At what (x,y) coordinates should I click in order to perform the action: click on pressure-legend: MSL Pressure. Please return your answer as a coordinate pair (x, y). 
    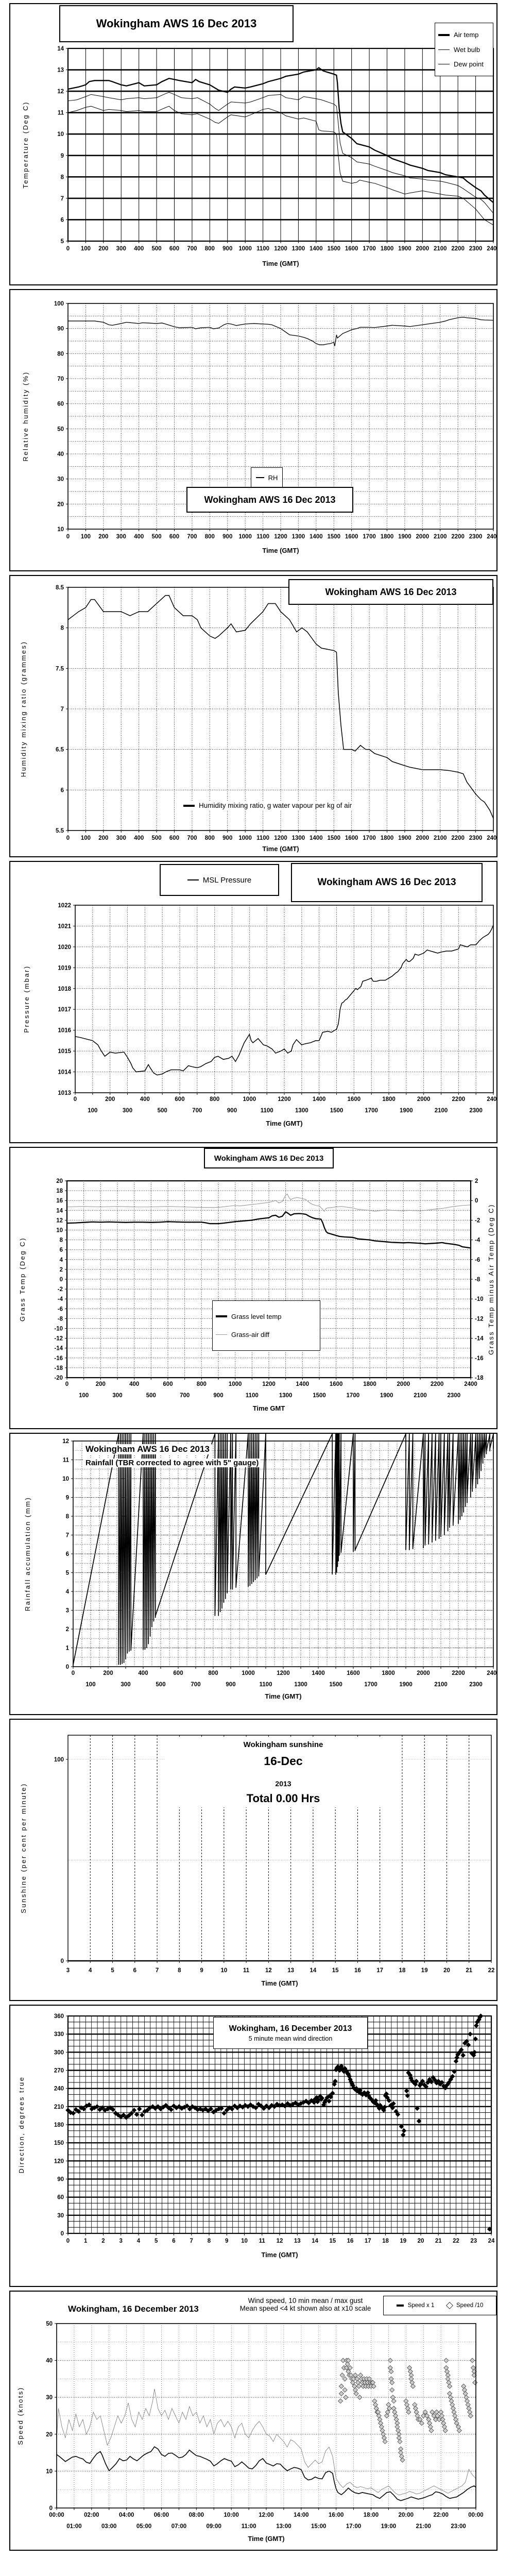
    Looking at the image, I should click on (219, 880).